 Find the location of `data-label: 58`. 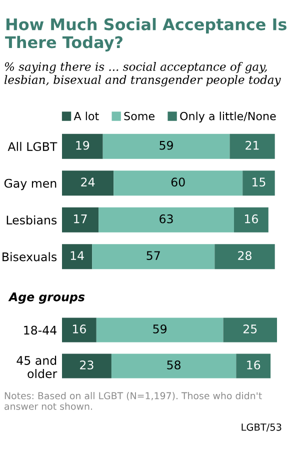

data-label: 58 is located at coordinates (174, 365).